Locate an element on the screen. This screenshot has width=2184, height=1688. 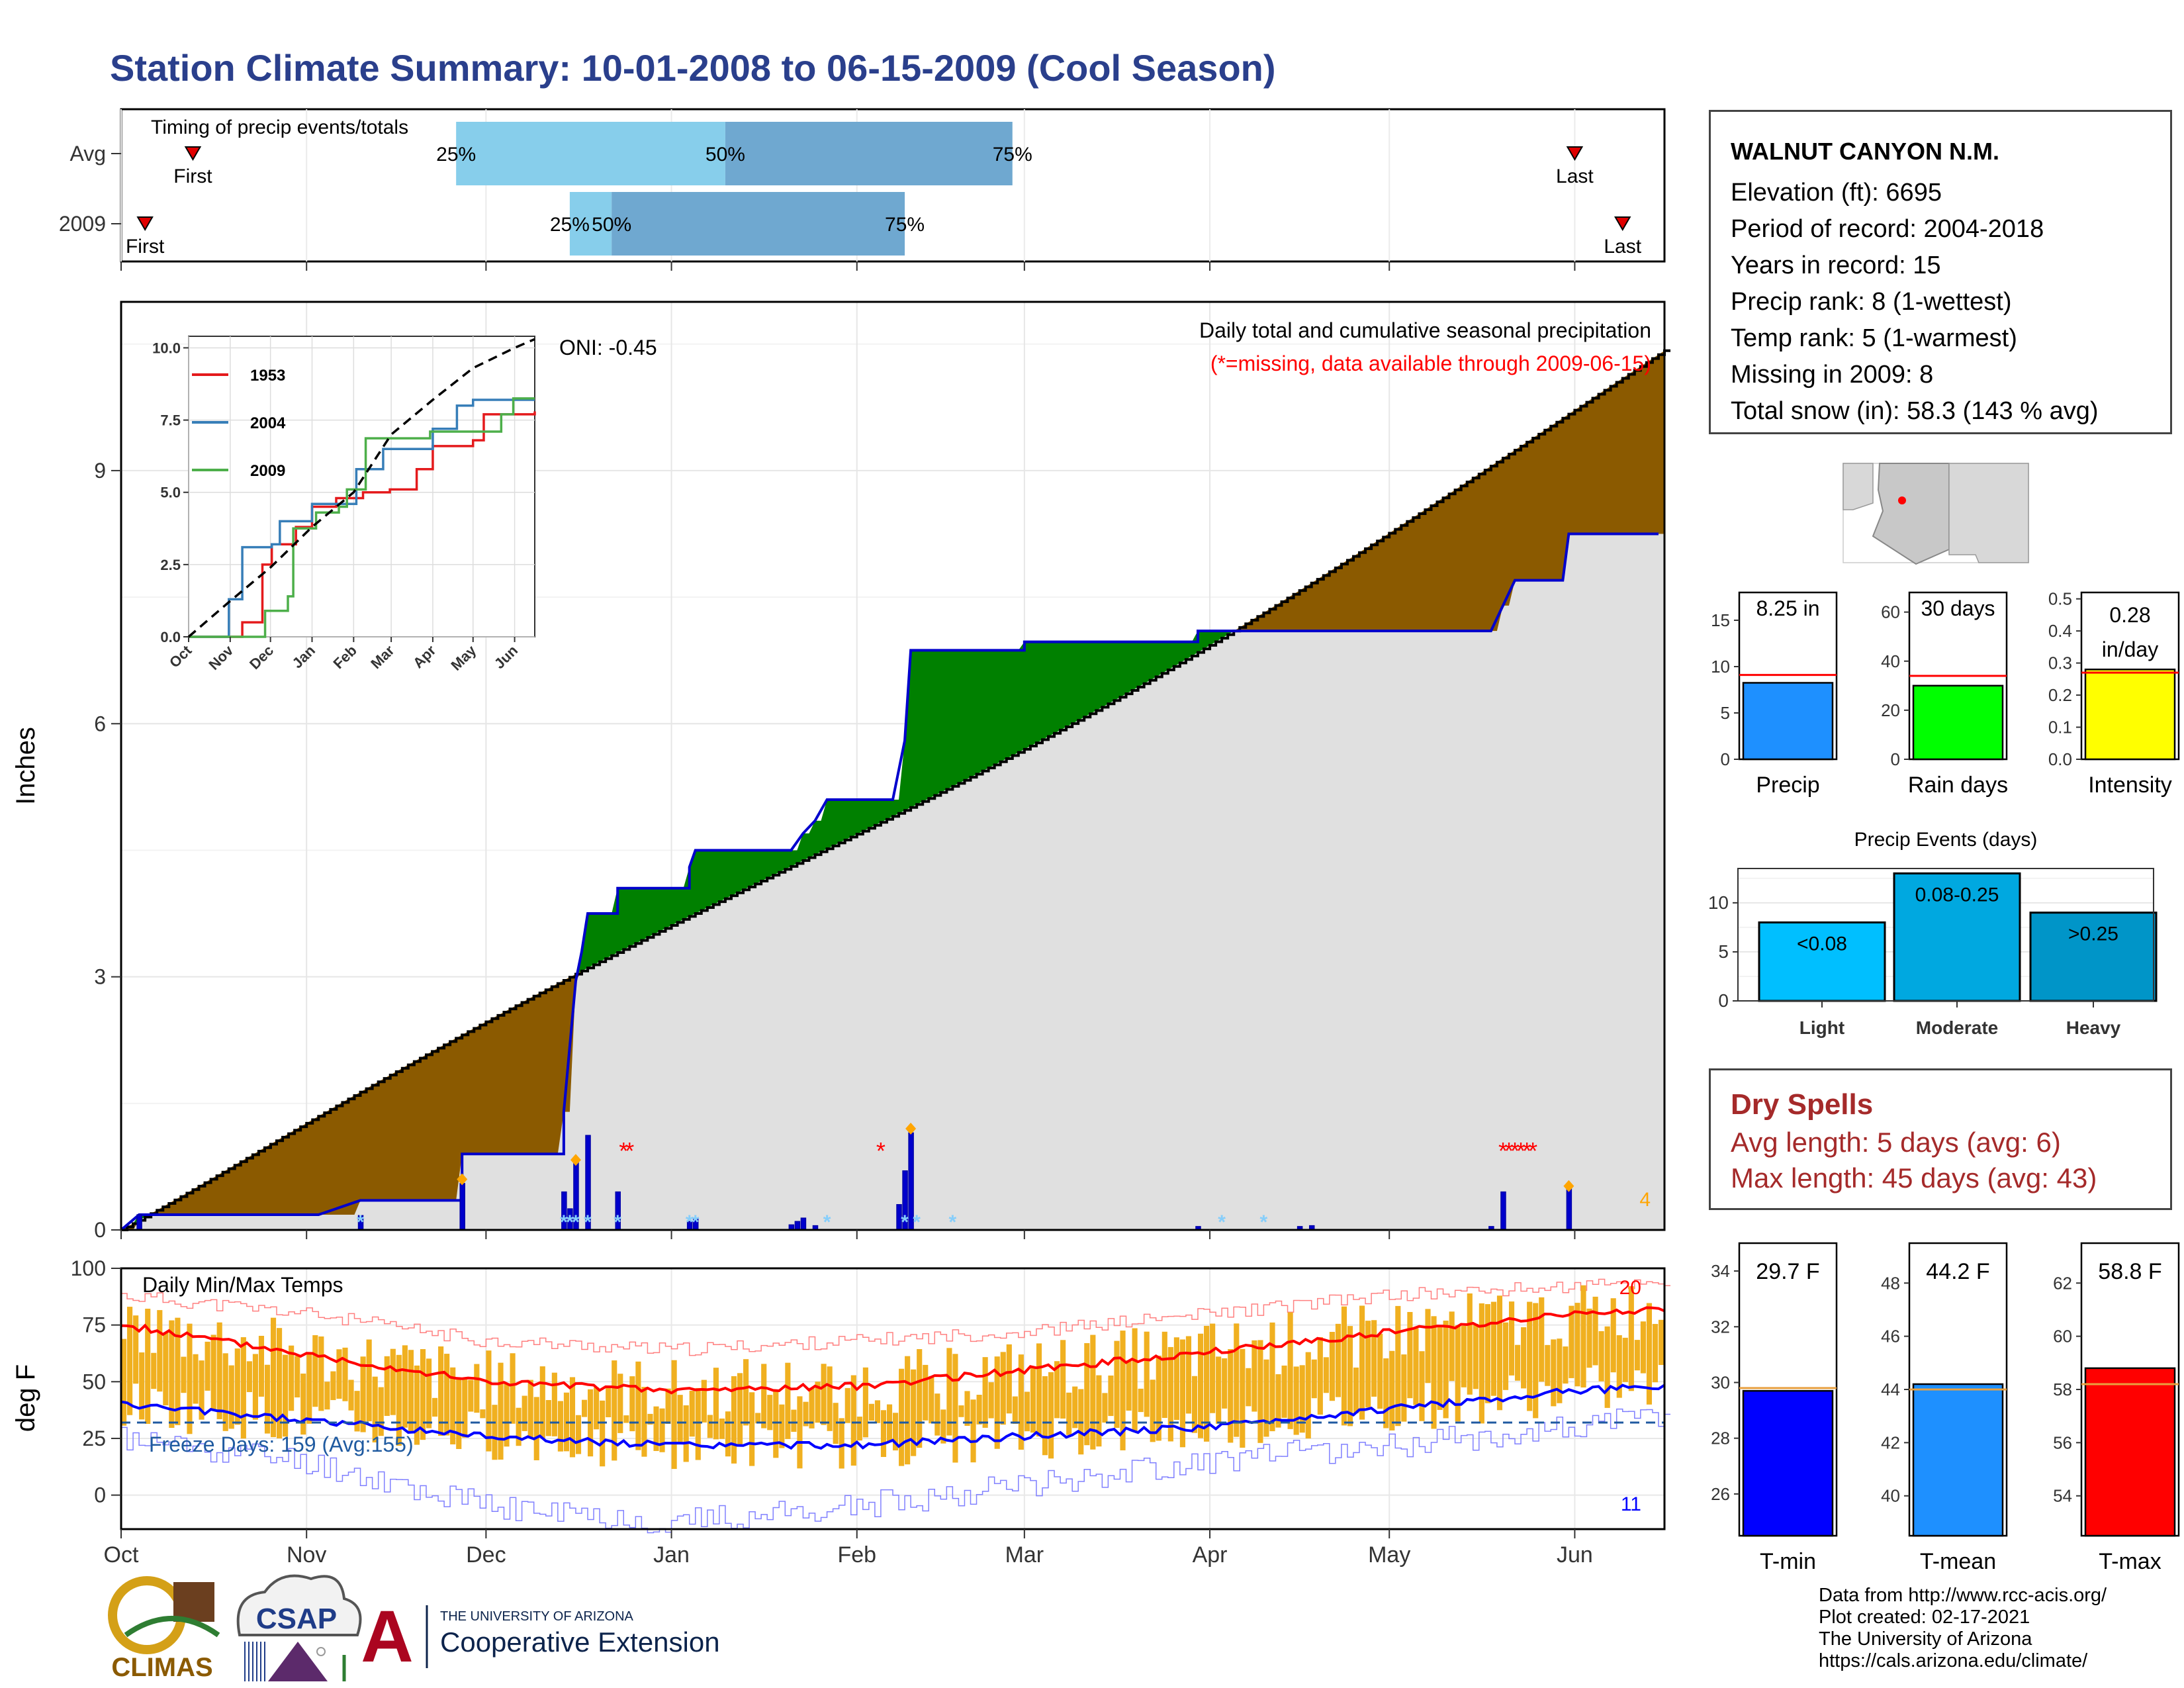
stat-panel-y-tick-label: 62 is located at coordinates (2062, 1283).